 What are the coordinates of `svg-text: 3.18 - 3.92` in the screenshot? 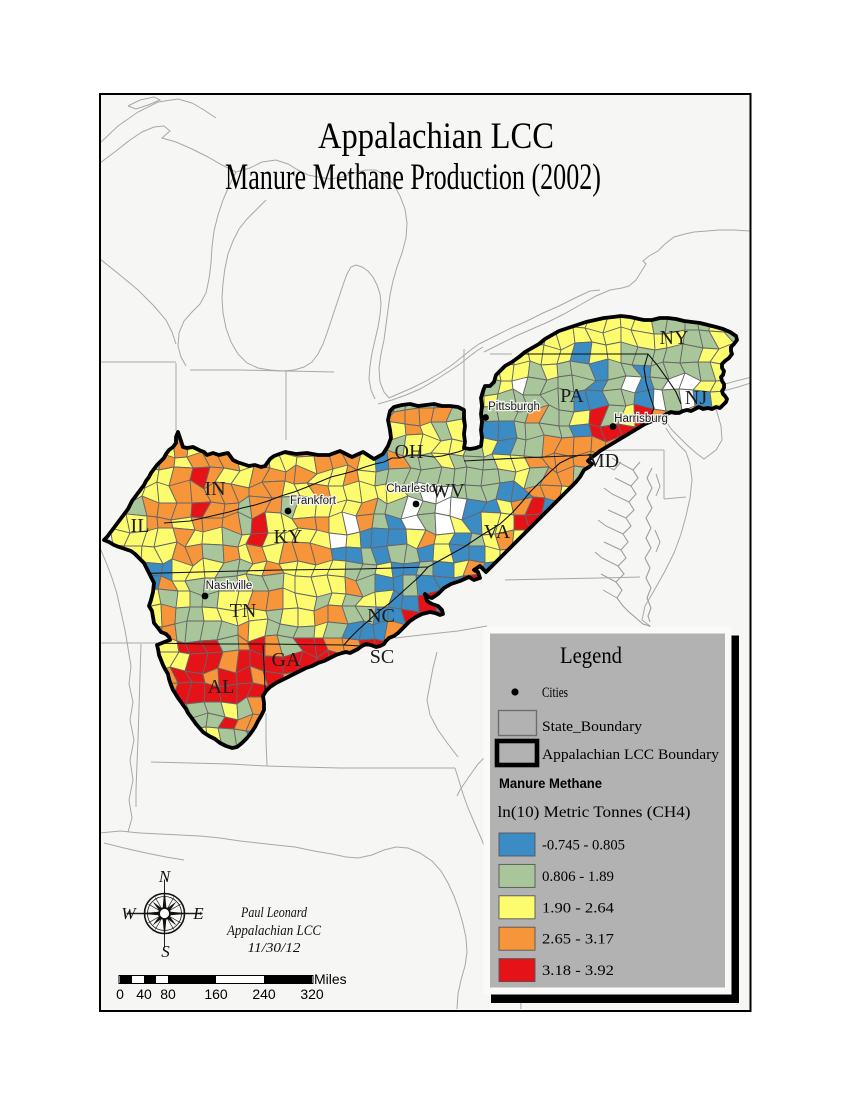 It's located at (578, 971).